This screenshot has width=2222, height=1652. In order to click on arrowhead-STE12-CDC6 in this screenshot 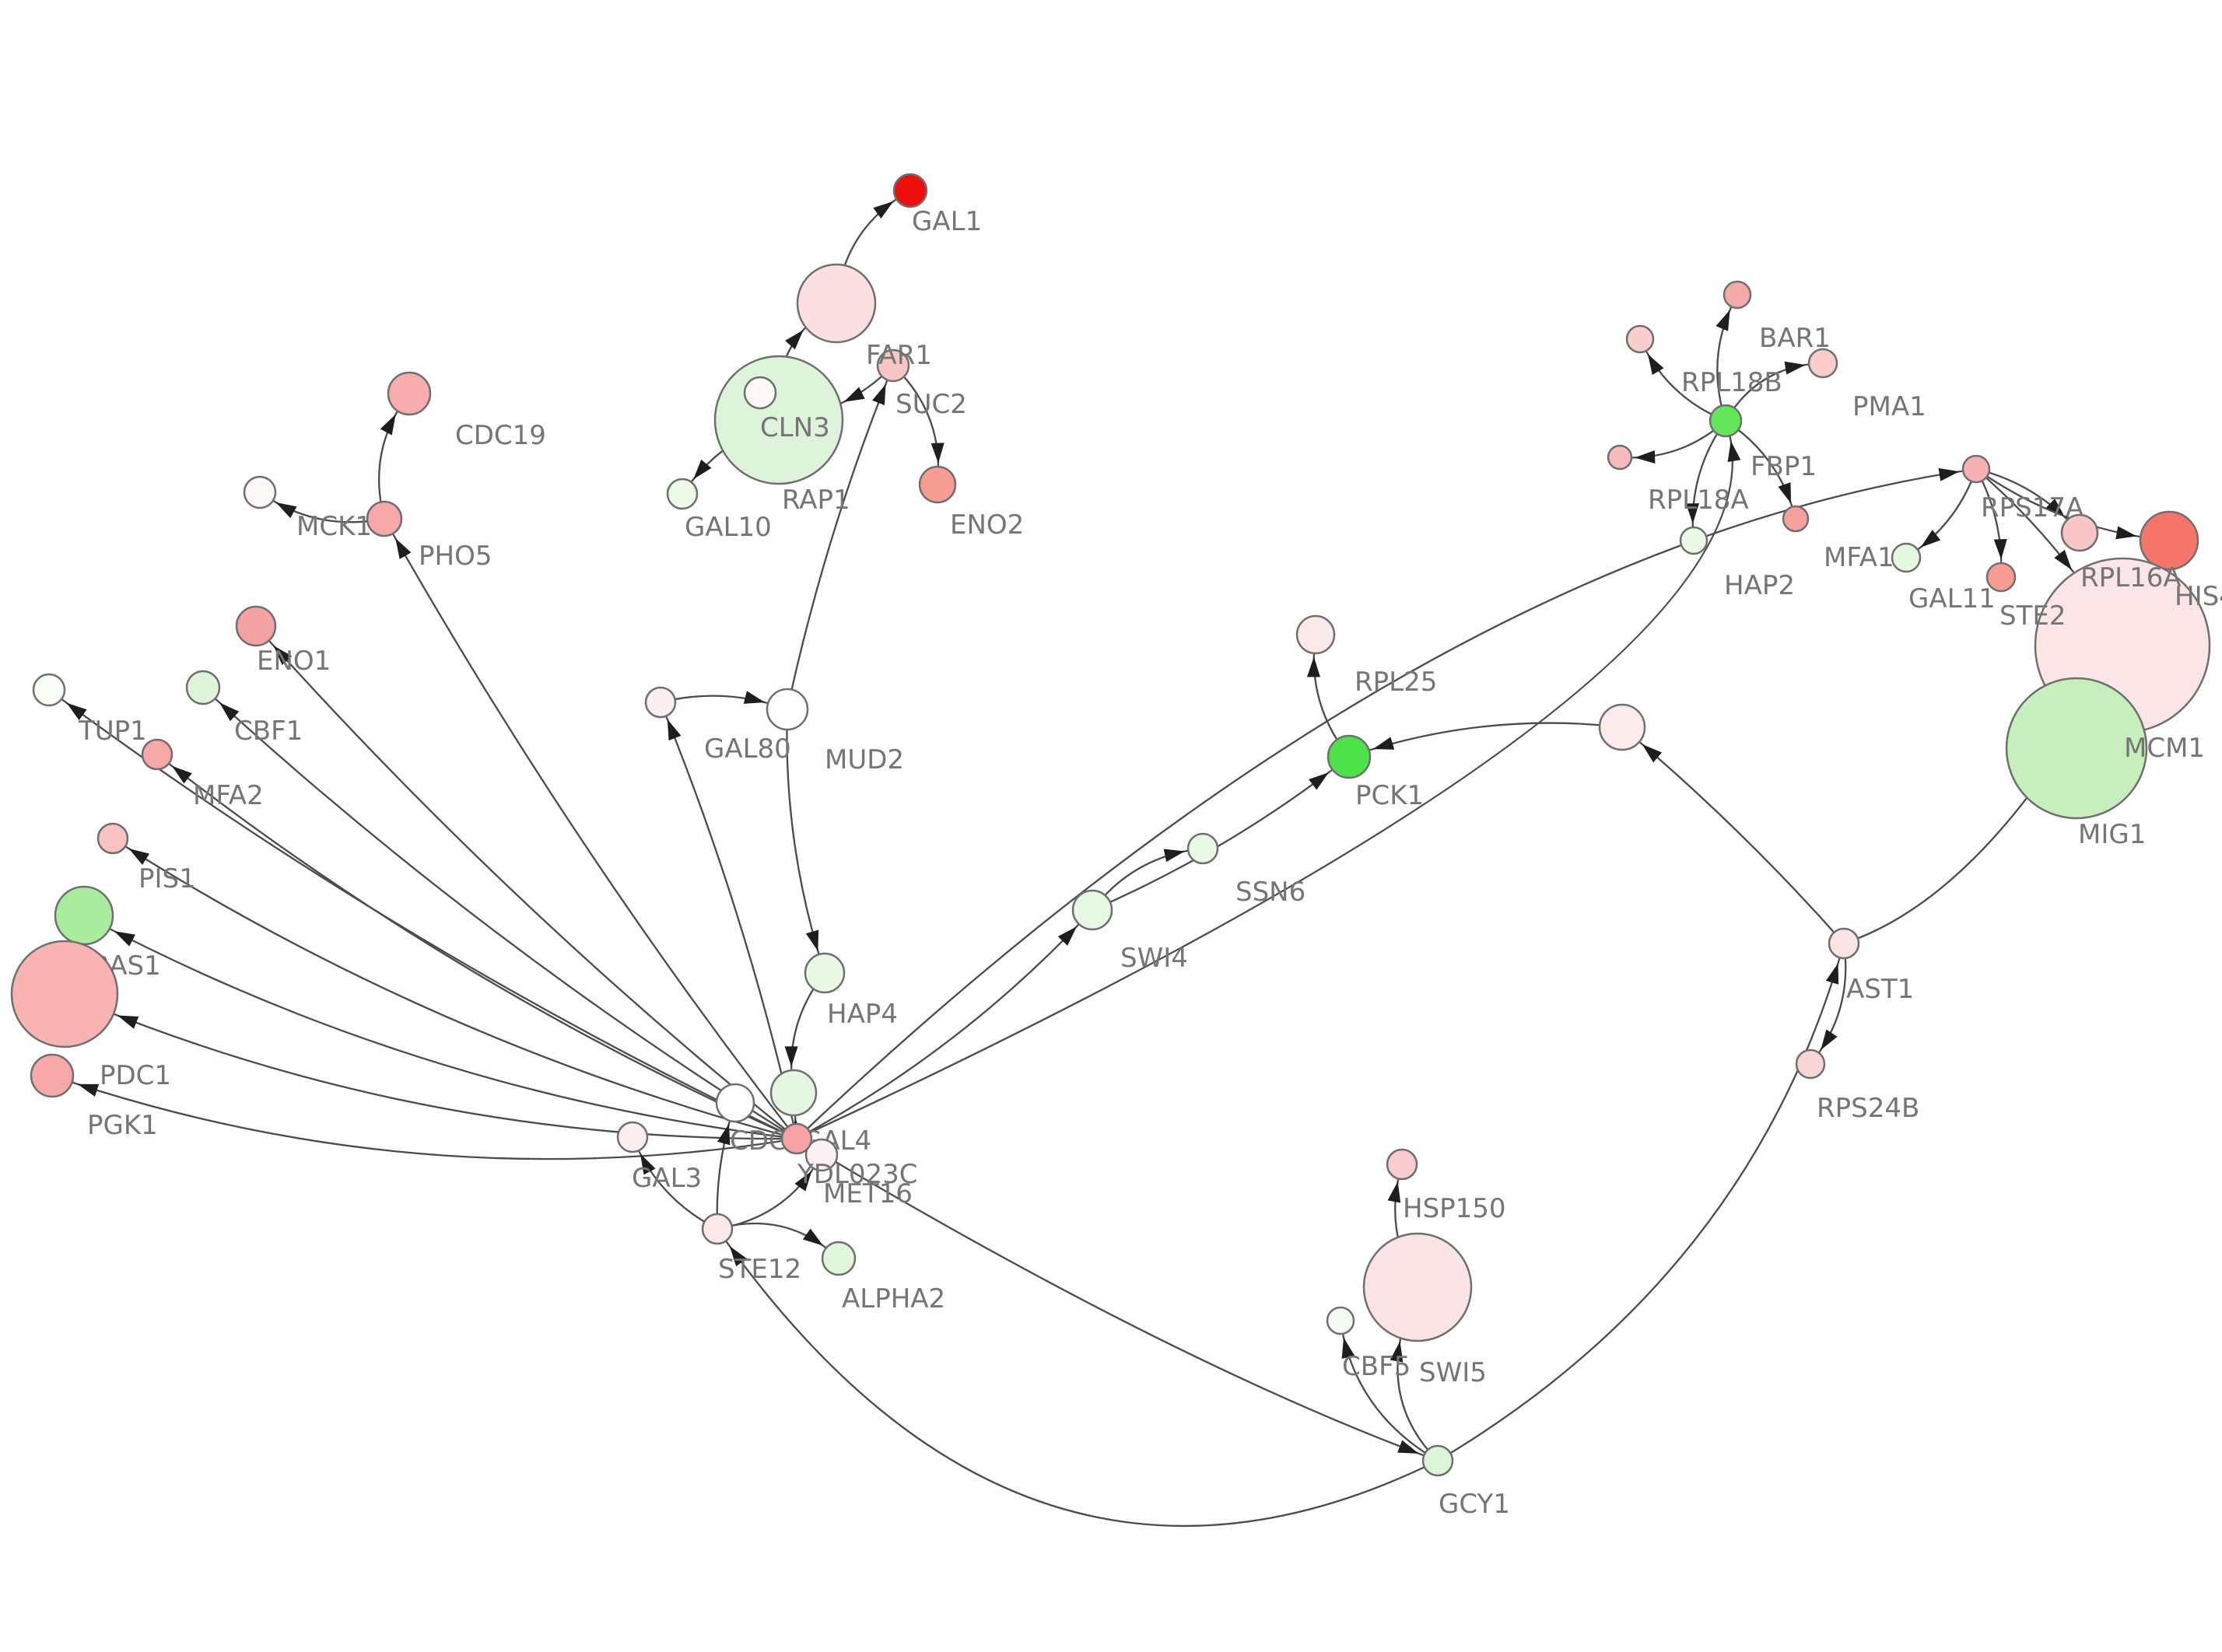, I will do `click(724, 1135)`.